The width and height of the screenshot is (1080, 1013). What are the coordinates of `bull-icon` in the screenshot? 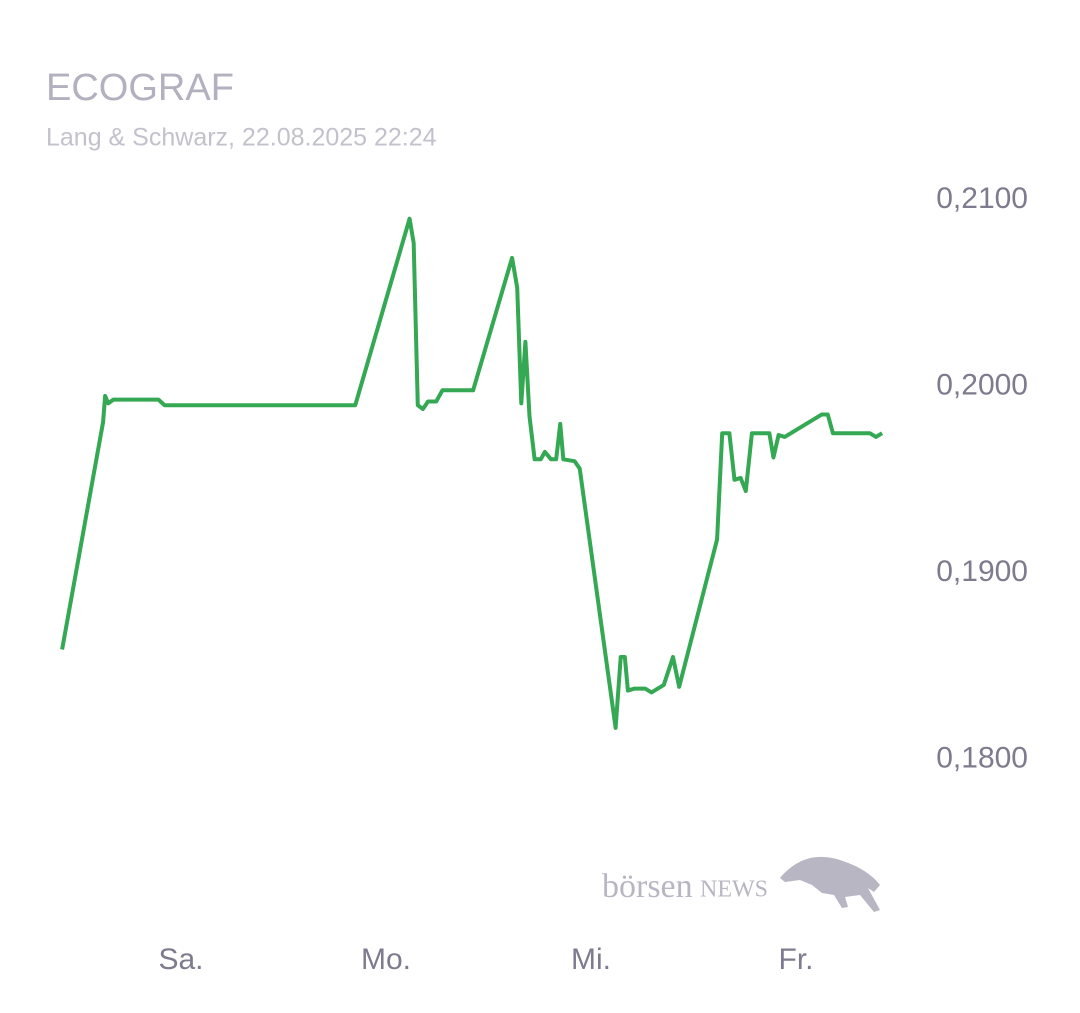 It's located at (830, 884).